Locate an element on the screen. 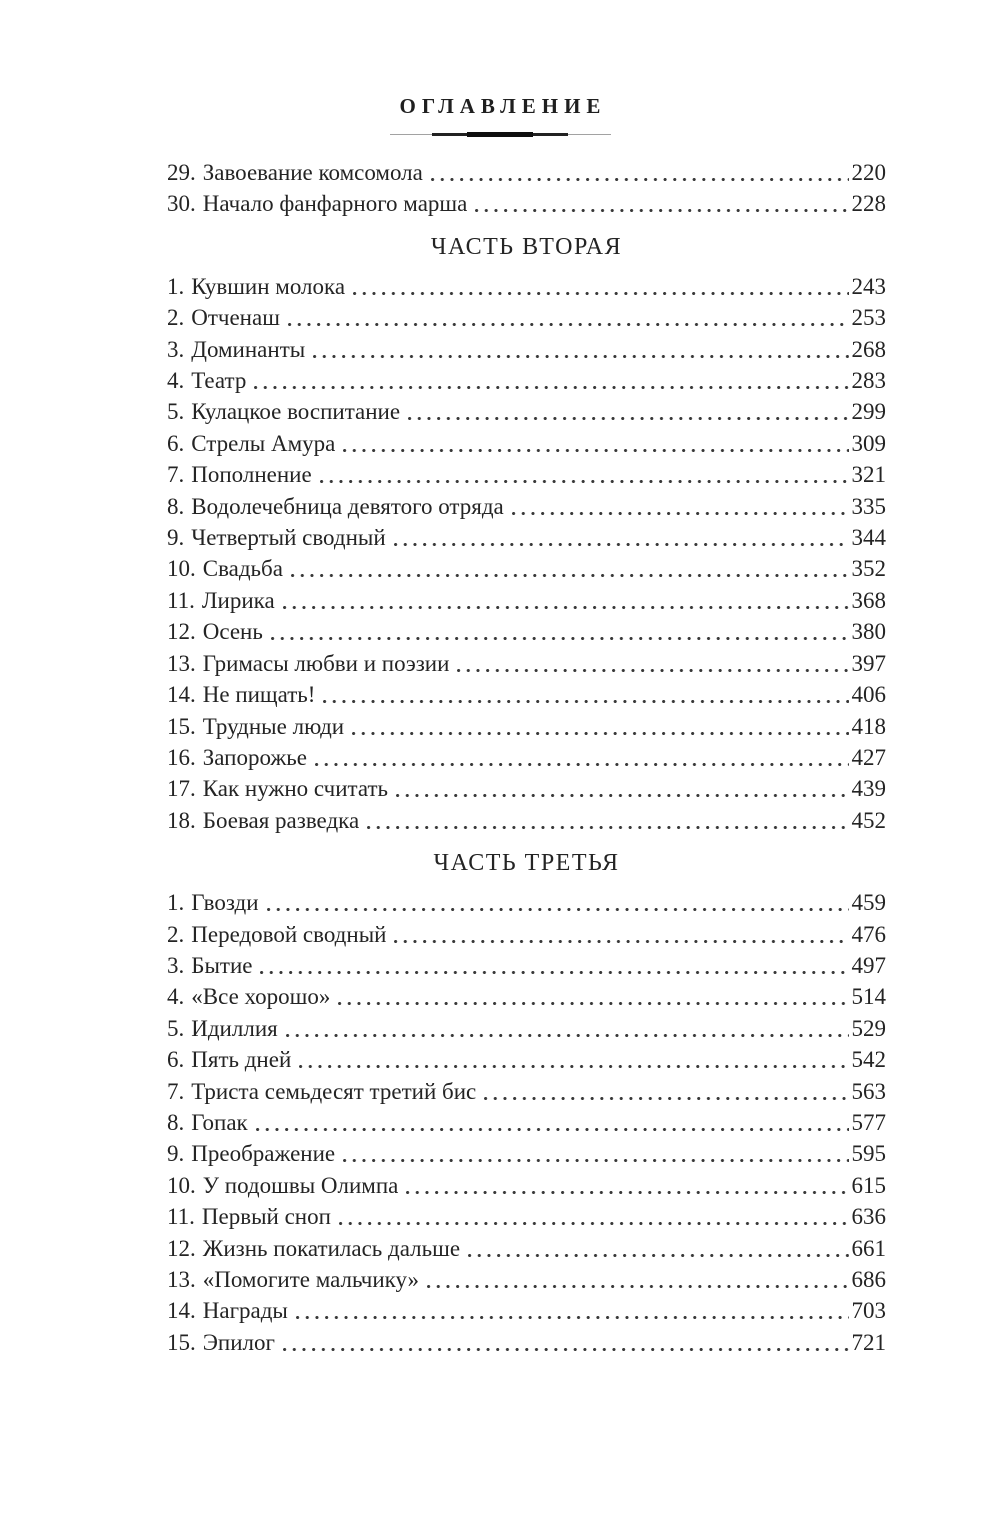 Image resolution: width=1000 pixels, height=1517 pixels. toc-entry: 13. Гримасы любви и поэзии 397 is located at coordinates (526, 663).